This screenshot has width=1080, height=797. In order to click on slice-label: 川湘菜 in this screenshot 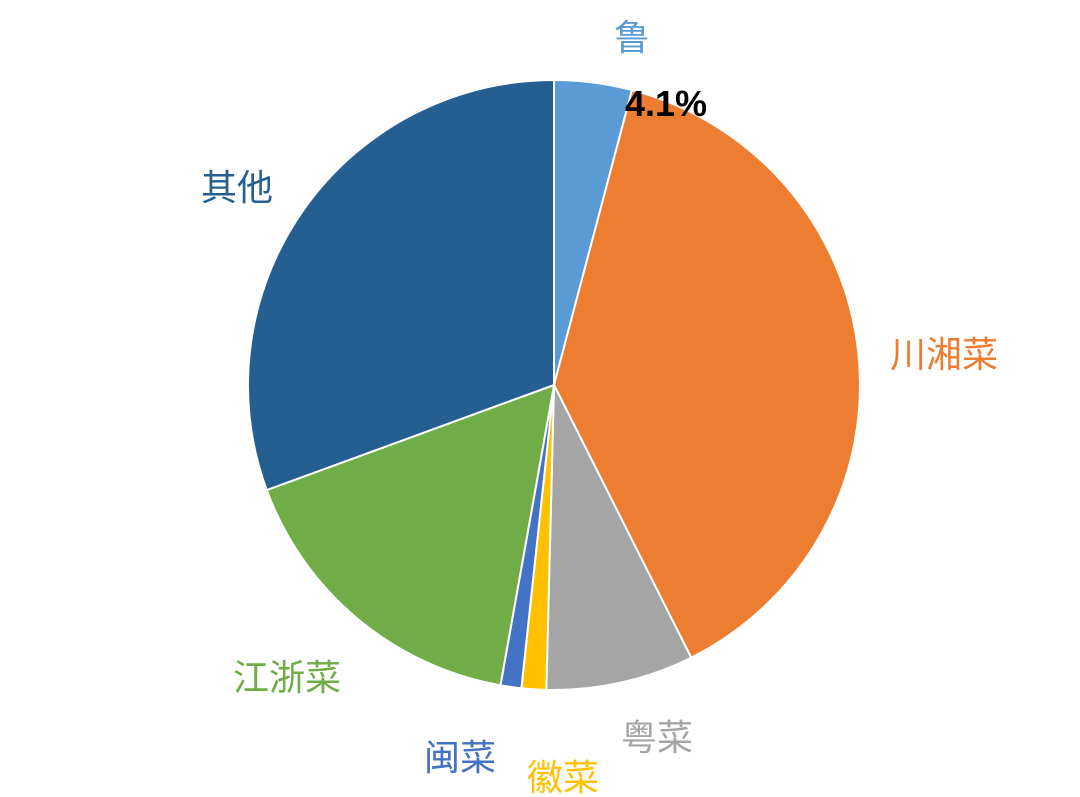, I will do `click(944, 355)`.